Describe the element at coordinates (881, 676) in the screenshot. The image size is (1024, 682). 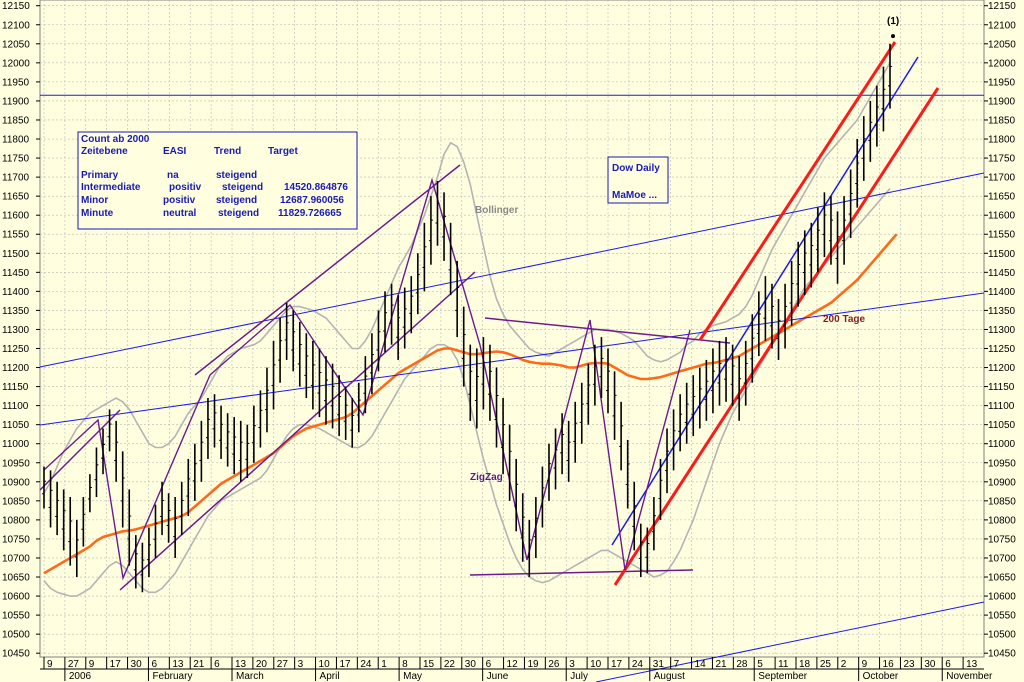
I see `month-label: October` at that location.